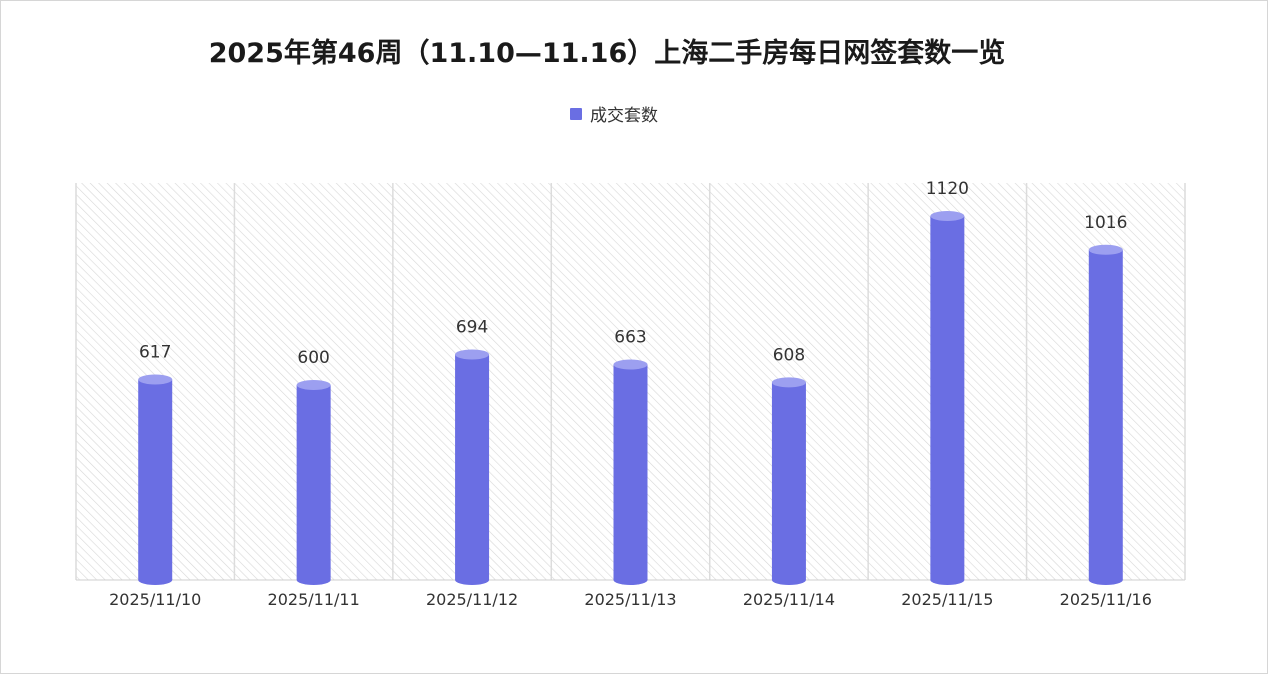  What do you see at coordinates (472, 599) in the screenshot?
I see `x-tick-label: 2025/11/12` at bounding box center [472, 599].